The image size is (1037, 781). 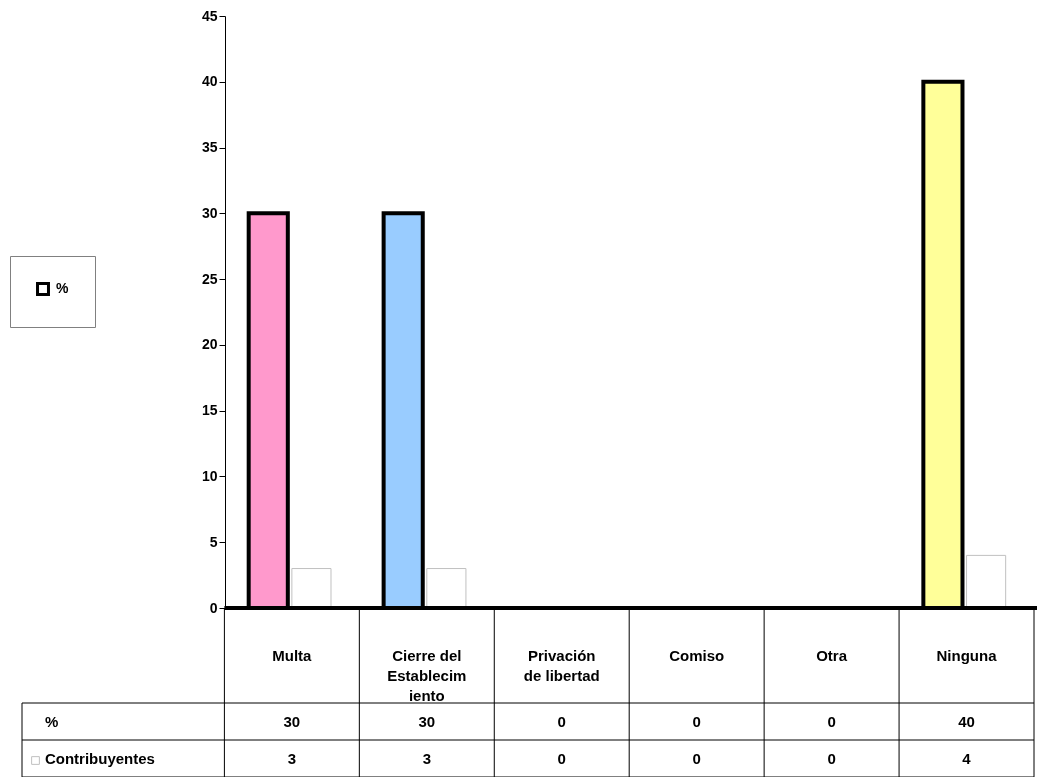 I want to click on y-tick-label: 10, so click(x=209, y=475).